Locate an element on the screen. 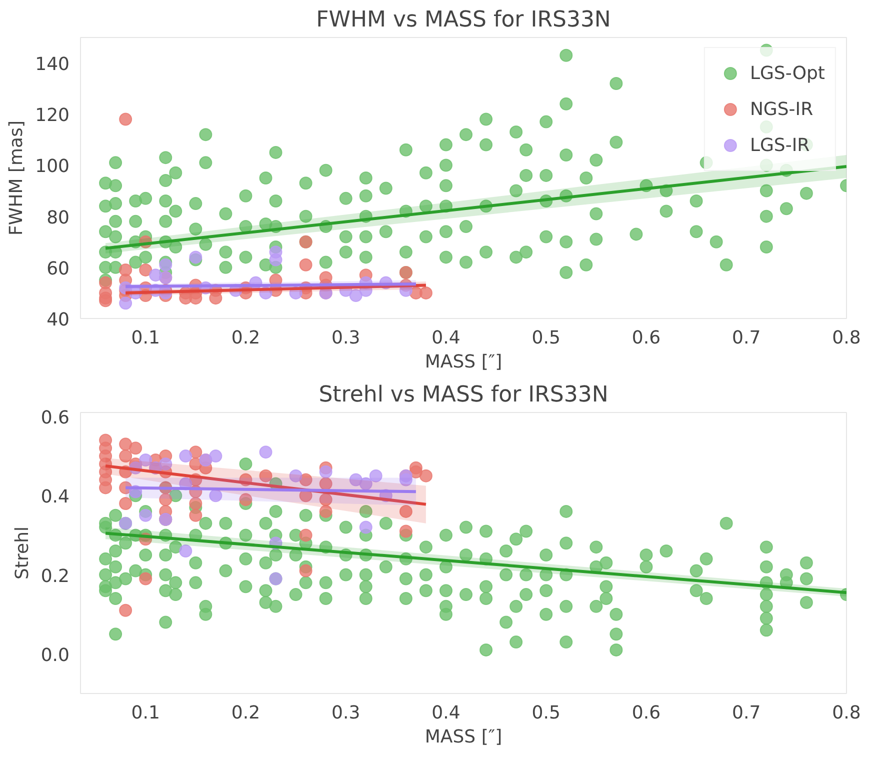 This screenshot has height=759, width=876. legend-label: LGS-IR is located at coordinates (780, 145).